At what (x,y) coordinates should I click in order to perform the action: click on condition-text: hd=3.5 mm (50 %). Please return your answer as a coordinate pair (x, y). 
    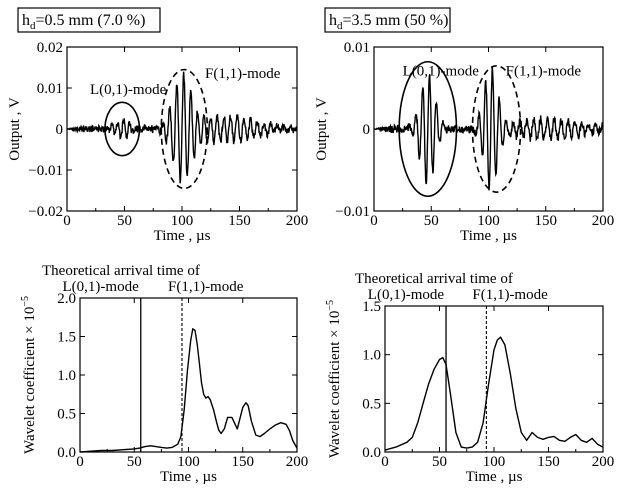
    Looking at the image, I should click on (388, 22).